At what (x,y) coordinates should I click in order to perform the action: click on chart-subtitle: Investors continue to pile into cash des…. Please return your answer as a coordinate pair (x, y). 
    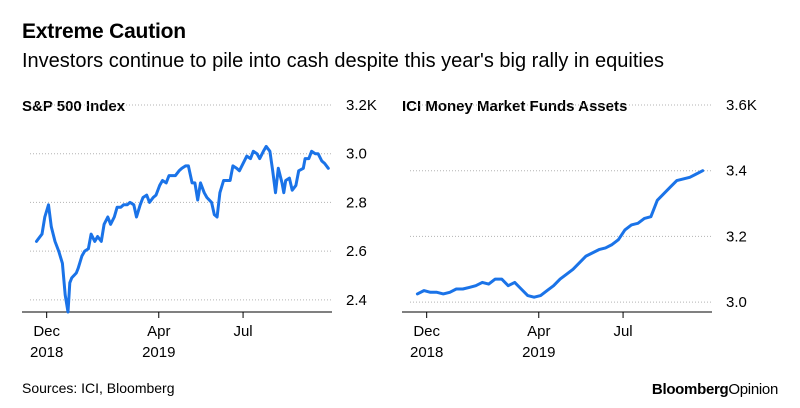
    Looking at the image, I should click on (343, 61).